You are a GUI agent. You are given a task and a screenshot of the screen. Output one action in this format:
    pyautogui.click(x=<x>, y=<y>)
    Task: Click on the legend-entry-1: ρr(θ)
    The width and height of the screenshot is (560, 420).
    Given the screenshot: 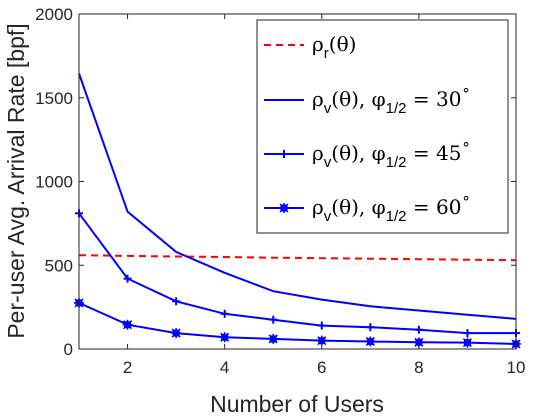 What is the action you would take?
    pyautogui.click(x=310, y=47)
    